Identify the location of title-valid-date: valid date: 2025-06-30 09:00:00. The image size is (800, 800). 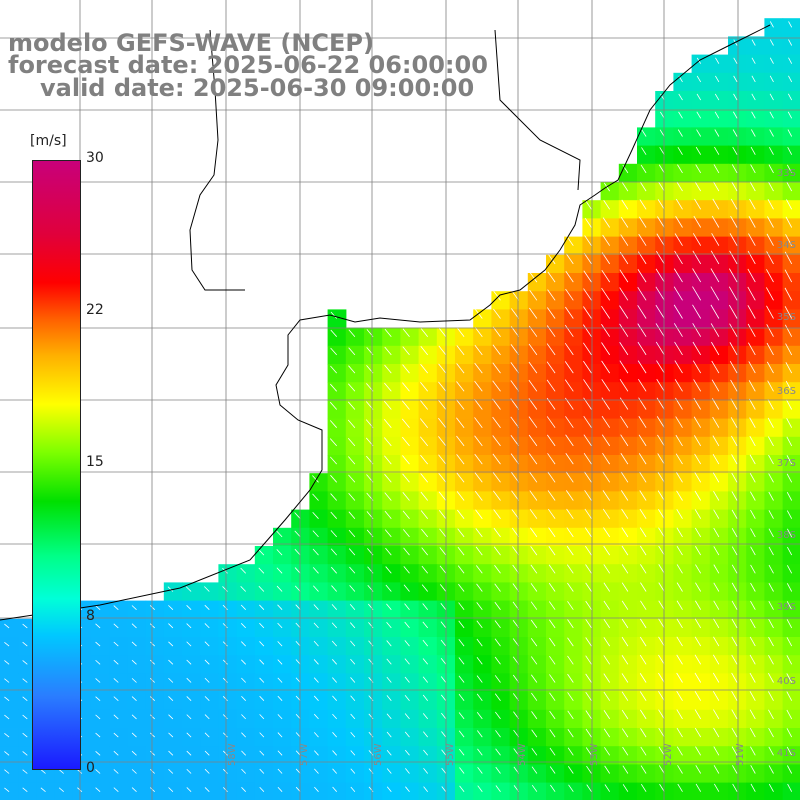
(257, 88).